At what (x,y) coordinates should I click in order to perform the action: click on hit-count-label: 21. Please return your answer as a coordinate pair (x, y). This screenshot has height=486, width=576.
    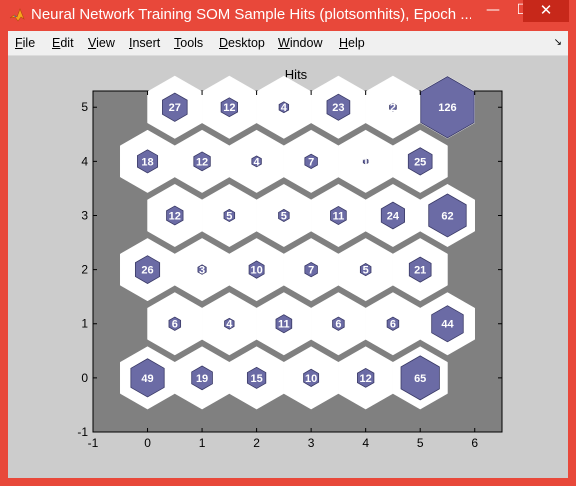
    Looking at the image, I should click on (420, 271).